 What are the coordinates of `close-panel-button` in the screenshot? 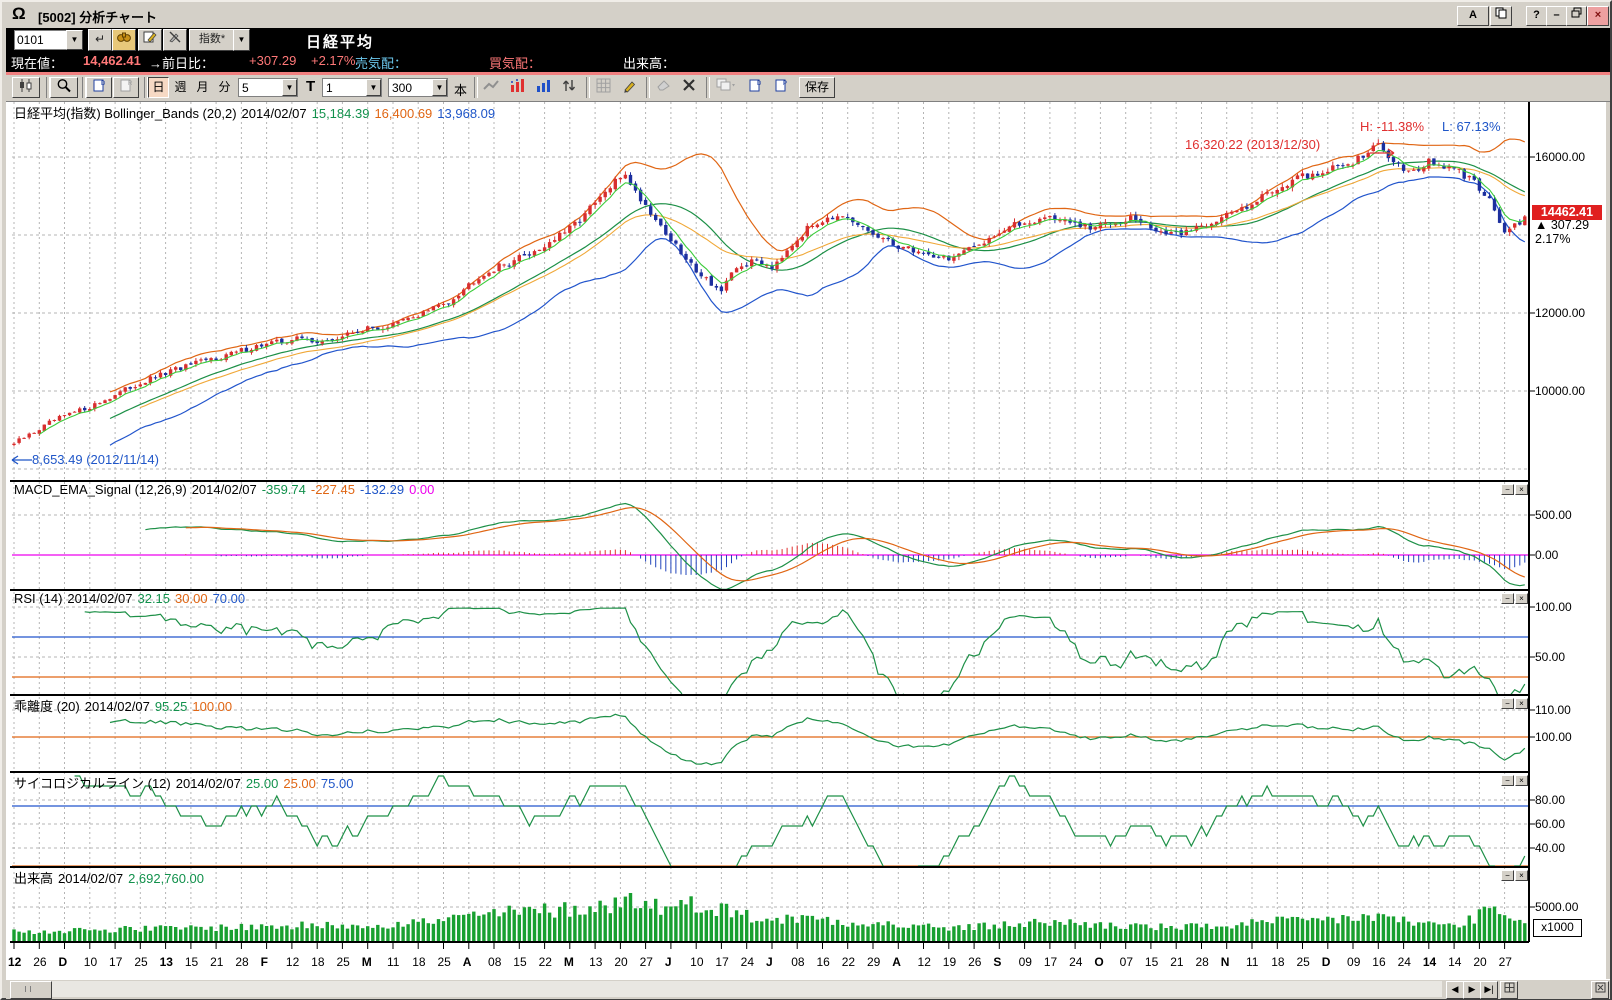 It's located at (1600, 990).